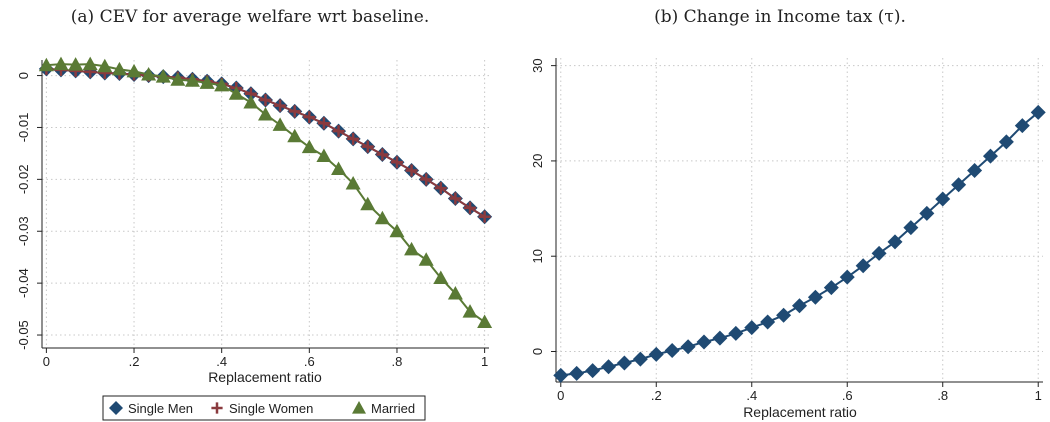 This screenshot has width=1050, height=422. Describe the element at coordinates (537, 161) in the screenshot. I see `y-tick-label: 20` at that location.